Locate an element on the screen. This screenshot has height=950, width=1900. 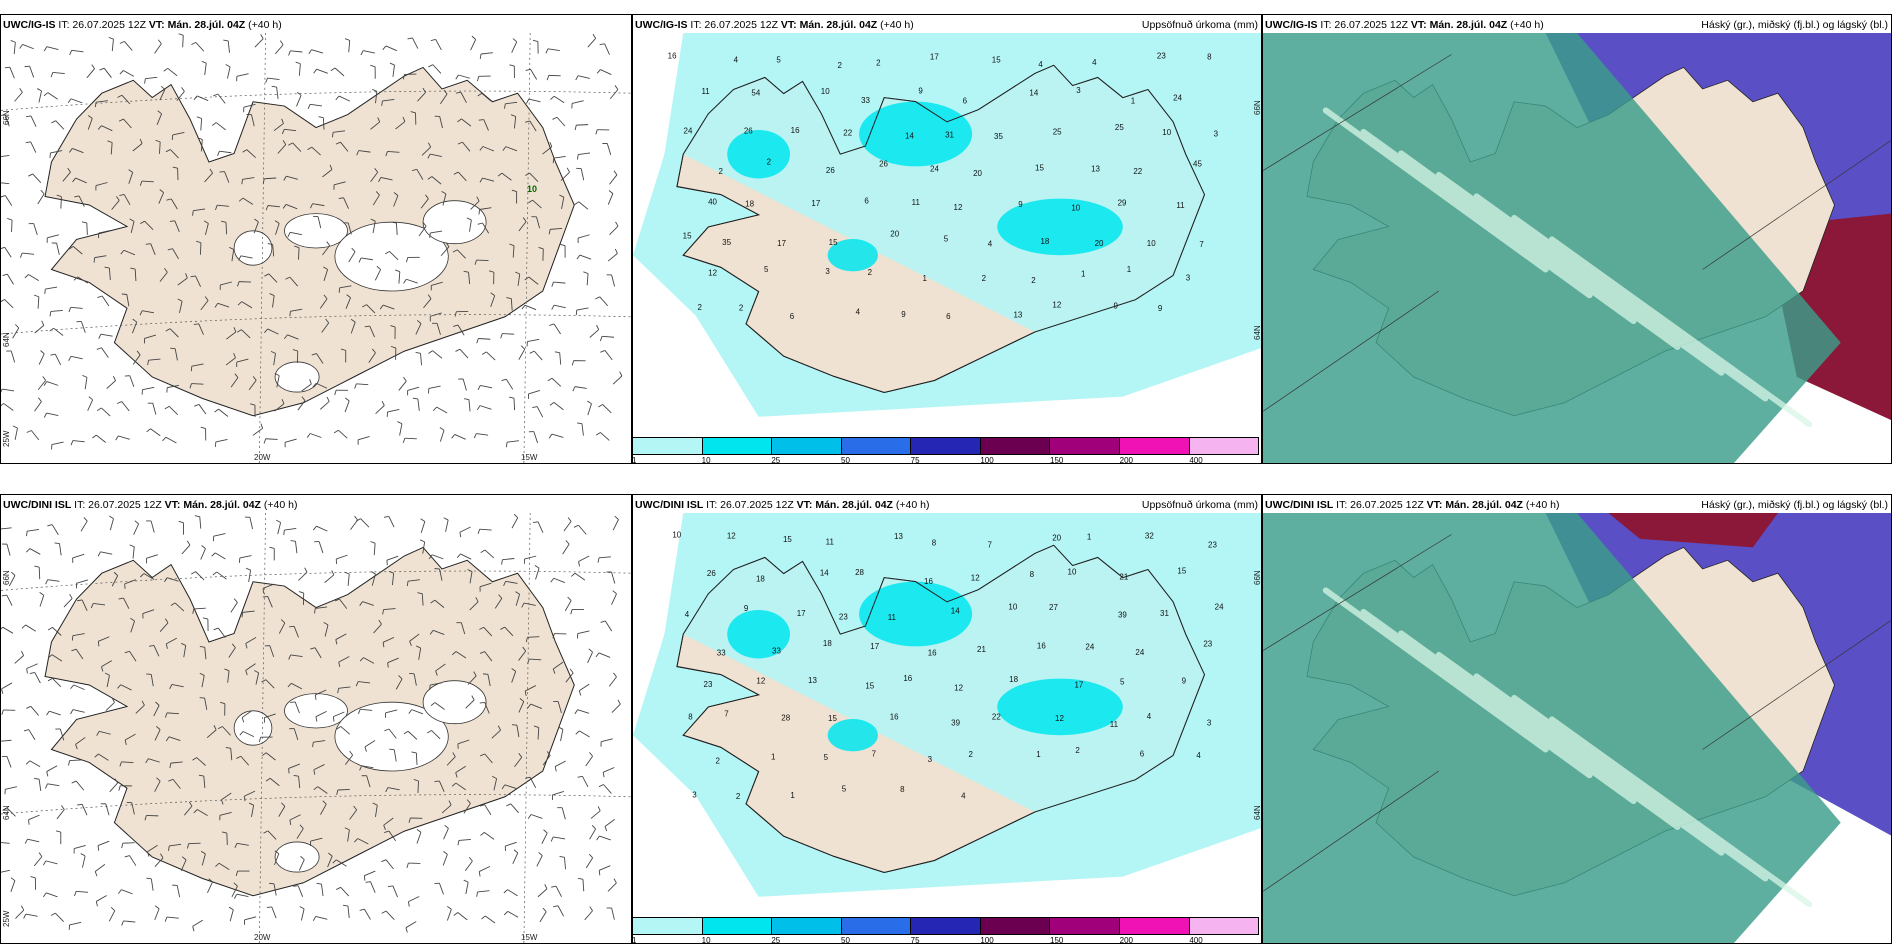
precip-colorbar: 1 10 25 50 75 100 150 200 400 is located at coordinates (945, 451).